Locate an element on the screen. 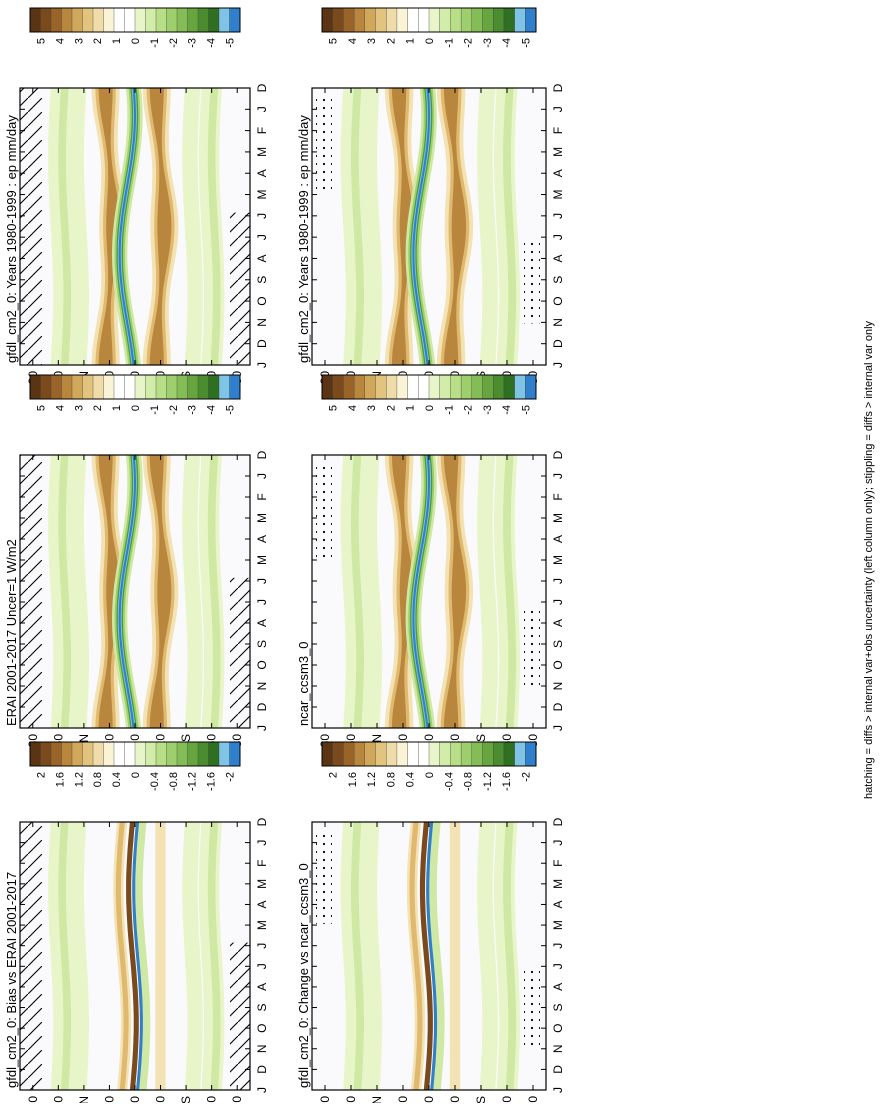 The width and height of the screenshot is (891, 1108). colorbar-label: 0.4 is located at coordinates (411, 779).